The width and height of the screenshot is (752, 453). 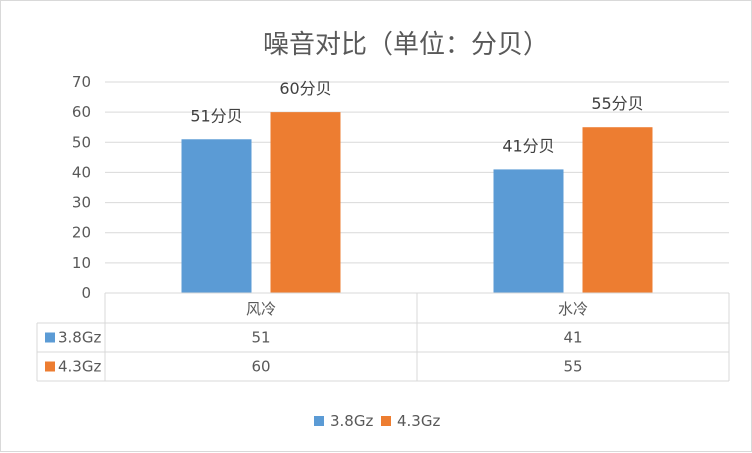 I want to click on bar-3.8Gz-水冷, so click(x=528, y=231).